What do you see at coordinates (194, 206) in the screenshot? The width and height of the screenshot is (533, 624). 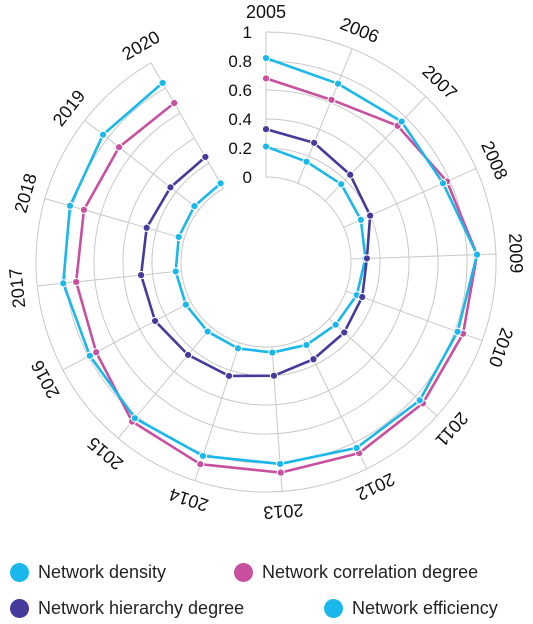 I see `point-network-density-2019` at bounding box center [194, 206].